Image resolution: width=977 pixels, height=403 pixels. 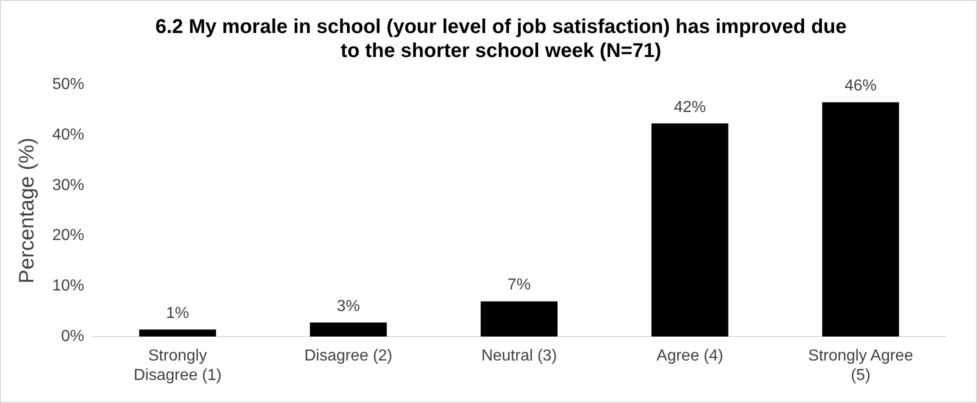 What do you see at coordinates (501, 39) in the screenshot?
I see `chart-title: 6.2 My morale in school (your level of job satisfaction) has improved due to the shorter school week (N=71)` at bounding box center [501, 39].